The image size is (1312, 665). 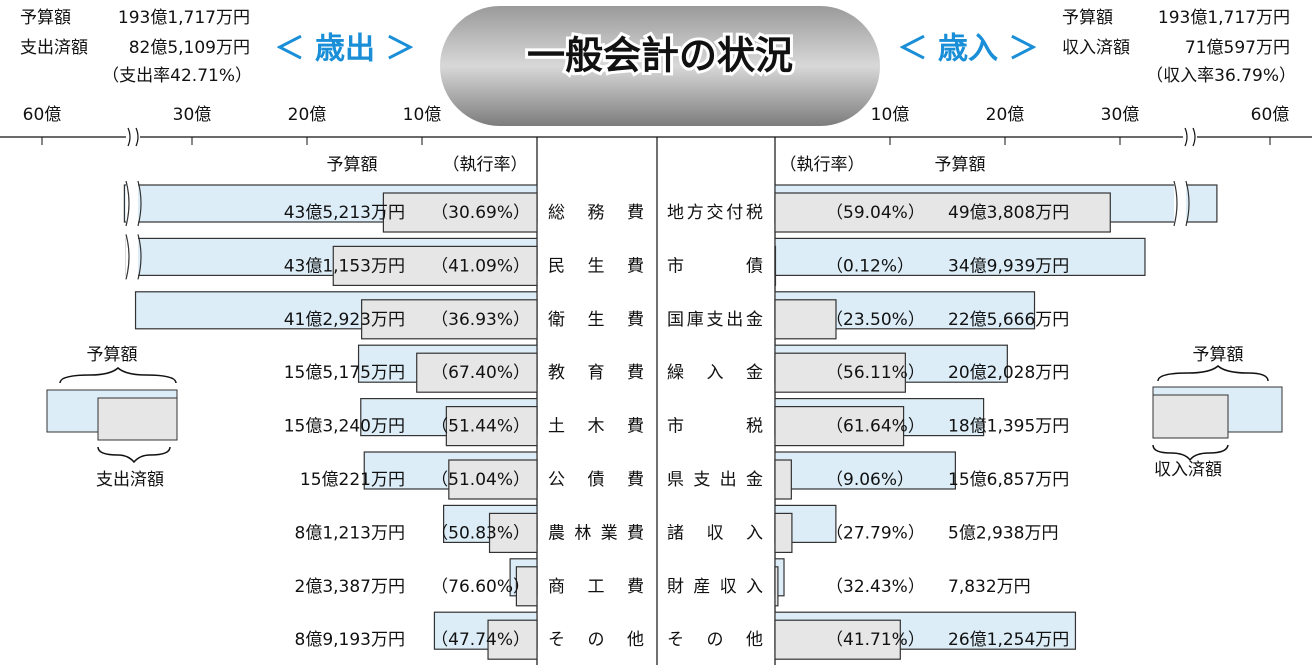 I want to click on rate-label: （23.50%）, so click(x=875, y=320).